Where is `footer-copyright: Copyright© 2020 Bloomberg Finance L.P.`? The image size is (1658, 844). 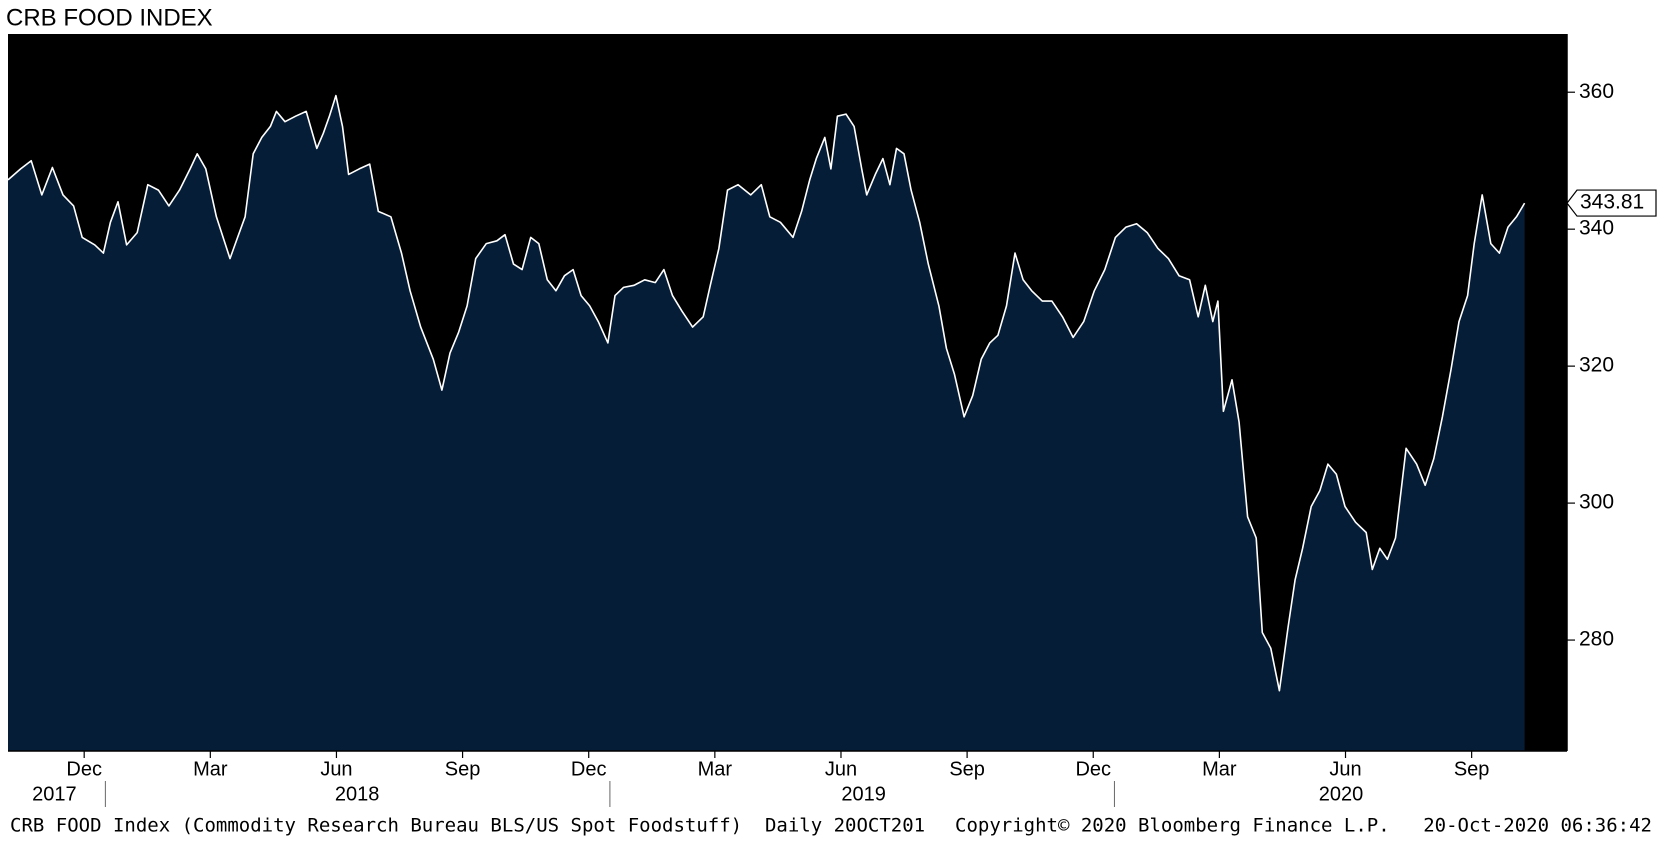
footer-copyright: Copyright© 2020 Bloomberg Finance L.P. is located at coordinates (1172, 826).